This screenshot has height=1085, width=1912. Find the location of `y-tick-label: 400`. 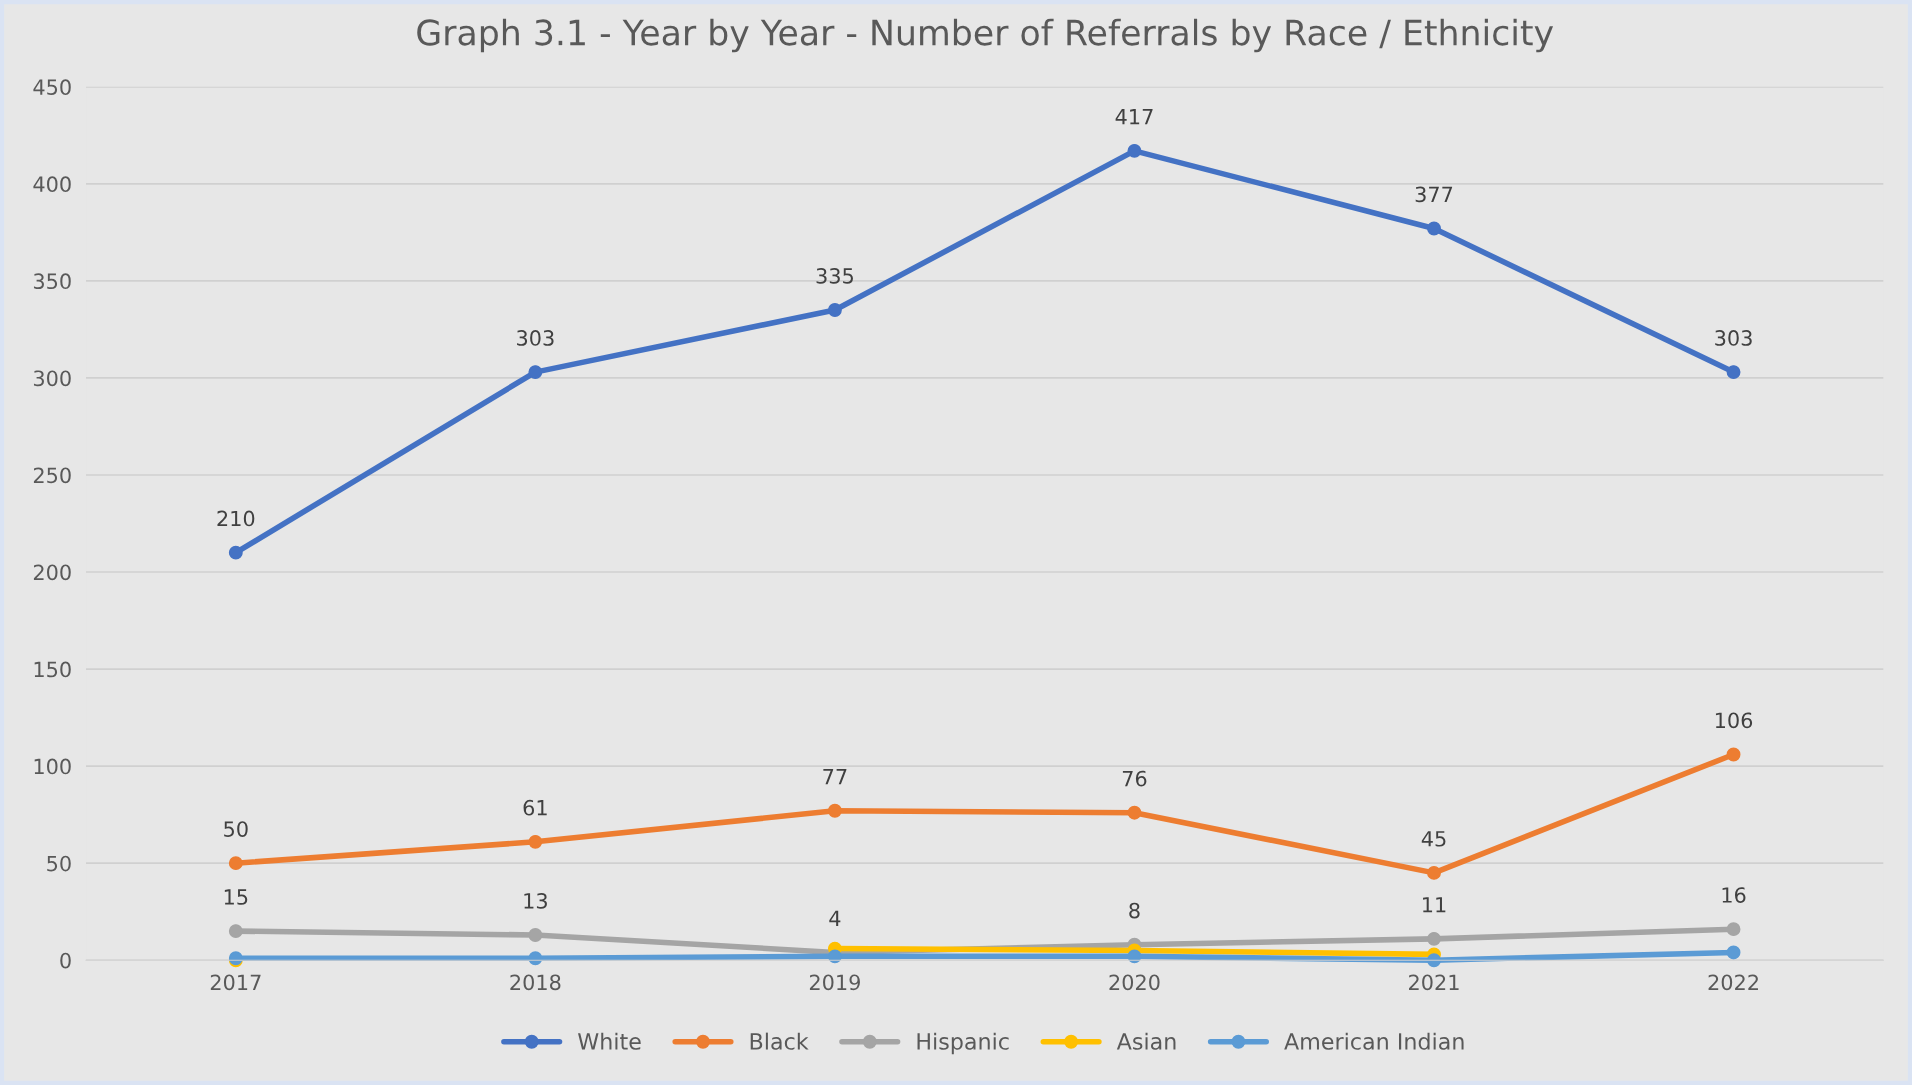

y-tick-label: 400 is located at coordinates (52, 184).